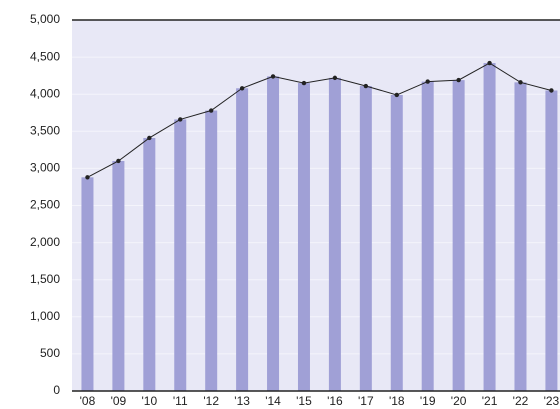 The image size is (560, 409). Describe the element at coordinates (45, 130) in the screenshot. I see `y-tick-label: 3,500` at that location.